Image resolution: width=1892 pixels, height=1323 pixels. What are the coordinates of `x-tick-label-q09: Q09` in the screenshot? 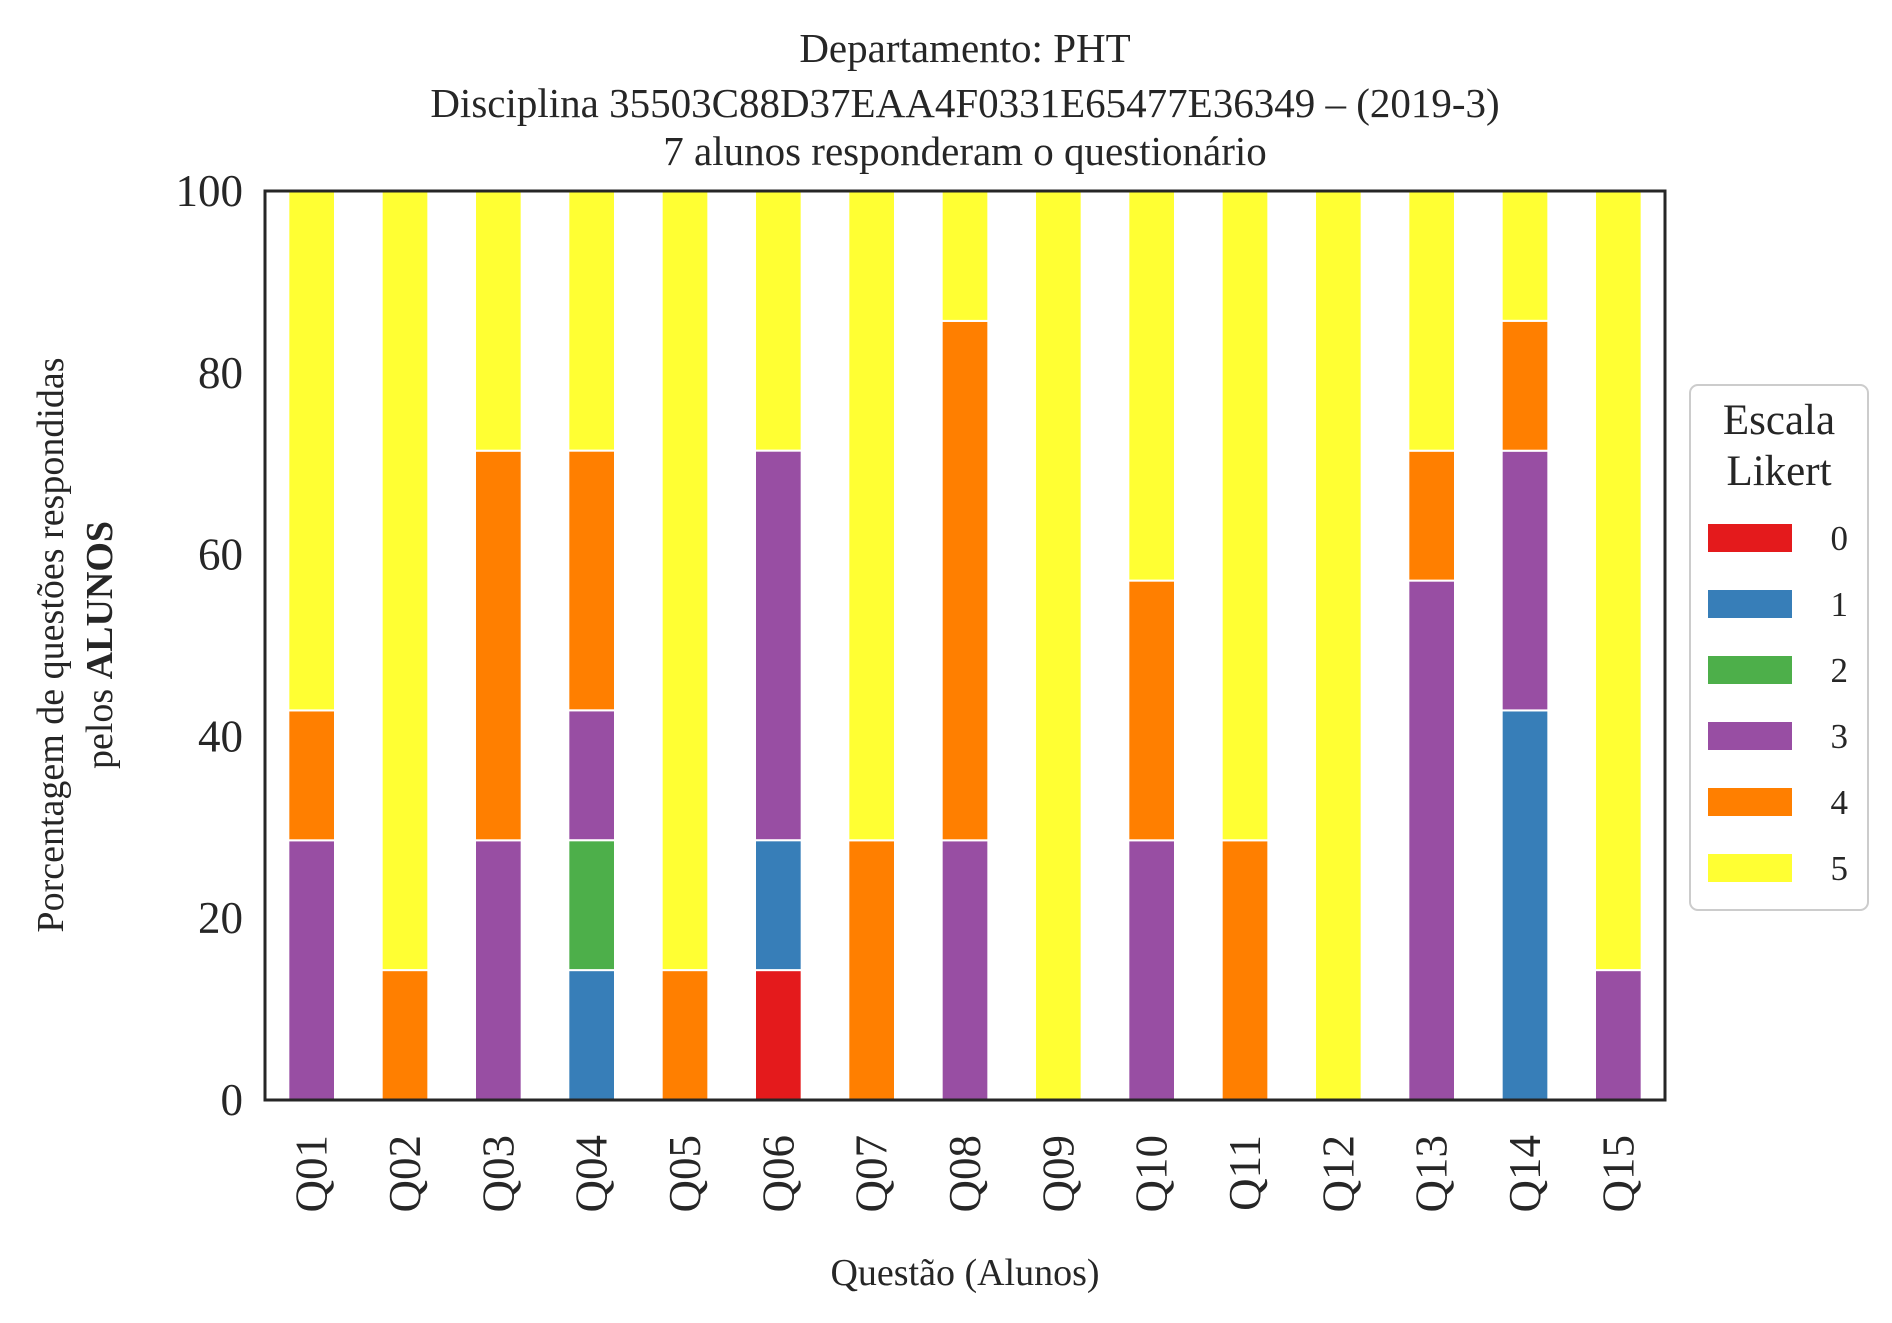 It's located at (1058, 1174).